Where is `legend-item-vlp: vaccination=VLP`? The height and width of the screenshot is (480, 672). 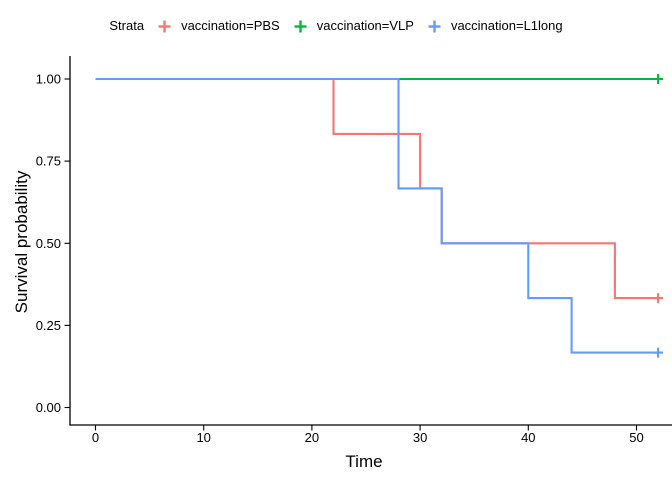 legend-item-vlp: vaccination=VLP is located at coordinates (353, 26).